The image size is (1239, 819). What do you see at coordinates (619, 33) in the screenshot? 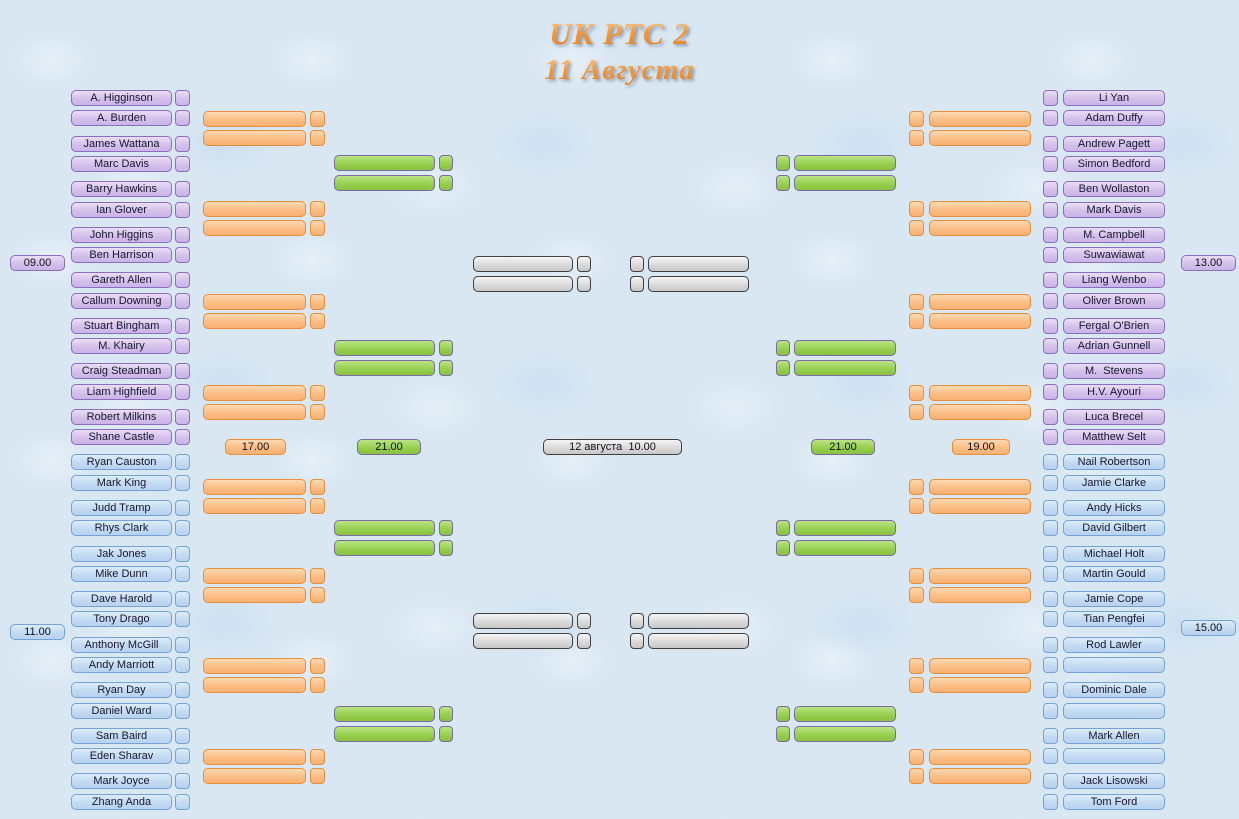
I see `tournament-title: UK PTC 2` at bounding box center [619, 33].